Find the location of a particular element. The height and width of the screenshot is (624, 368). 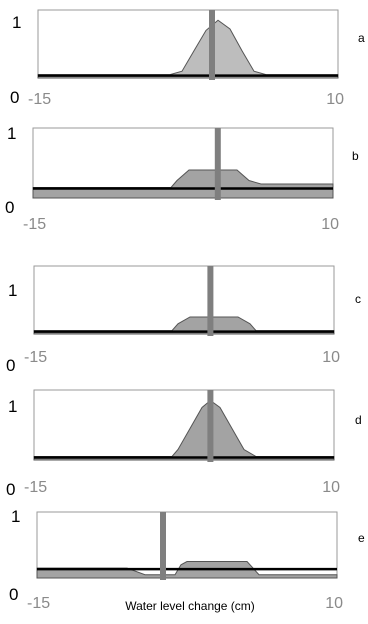

panel-c-ytick-1: 1 is located at coordinates (12, 290).